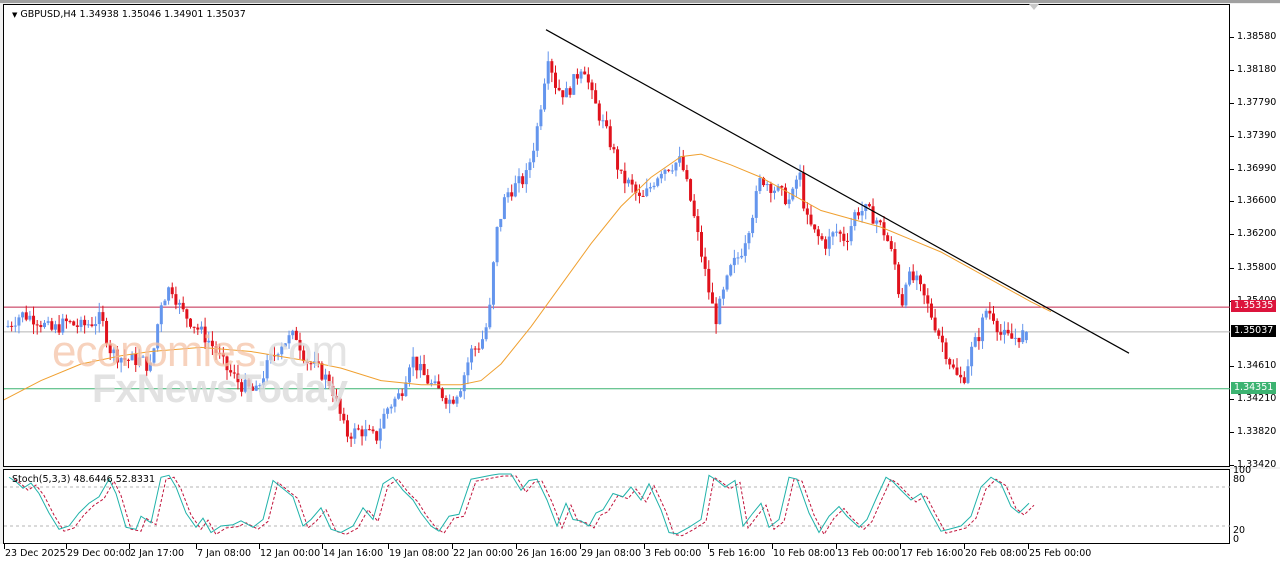 Image resolution: width=1280 pixels, height=567 pixels. Describe the element at coordinates (1257, 102) in the screenshot. I see `price-tick-label: 1.37790` at that location.